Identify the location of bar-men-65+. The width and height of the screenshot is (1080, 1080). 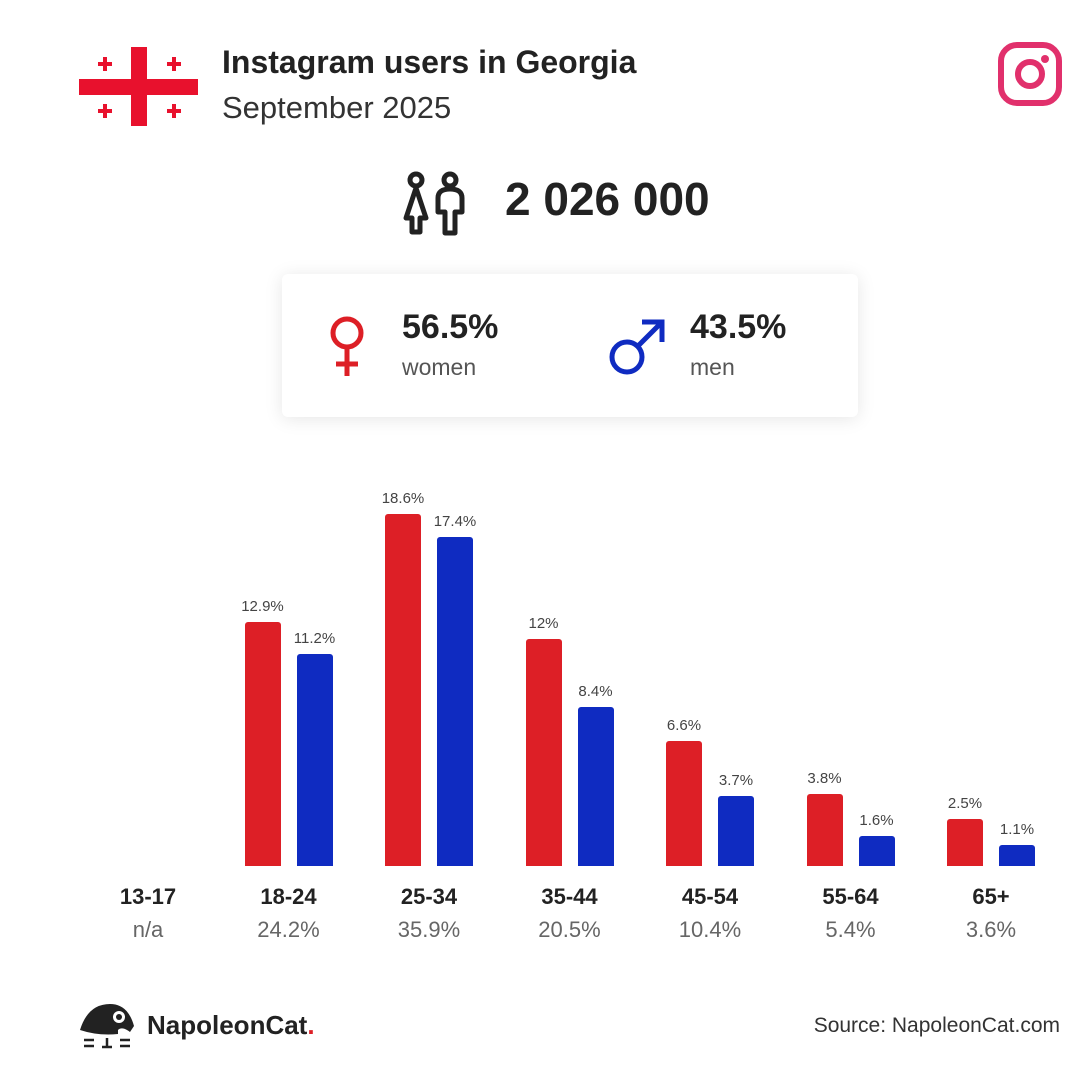
(1017, 855).